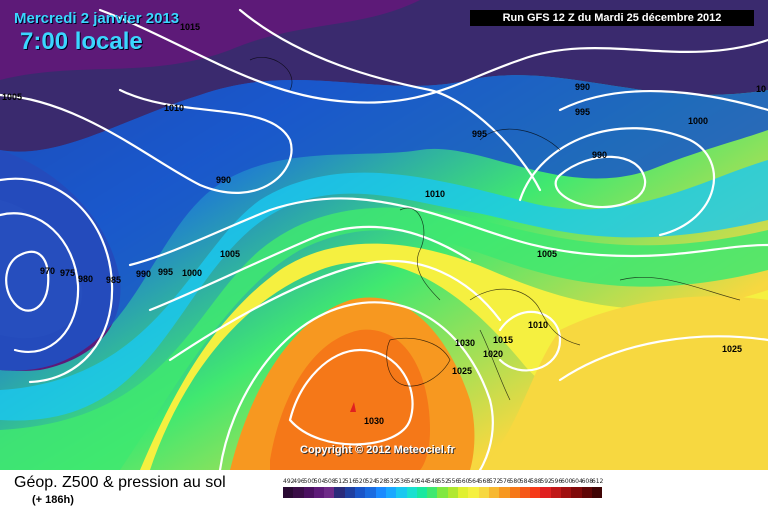 Image resolution: width=768 pixels, height=512 pixels. Describe the element at coordinates (422, 481) in the screenshot. I see `legend-value: 544` at that location.